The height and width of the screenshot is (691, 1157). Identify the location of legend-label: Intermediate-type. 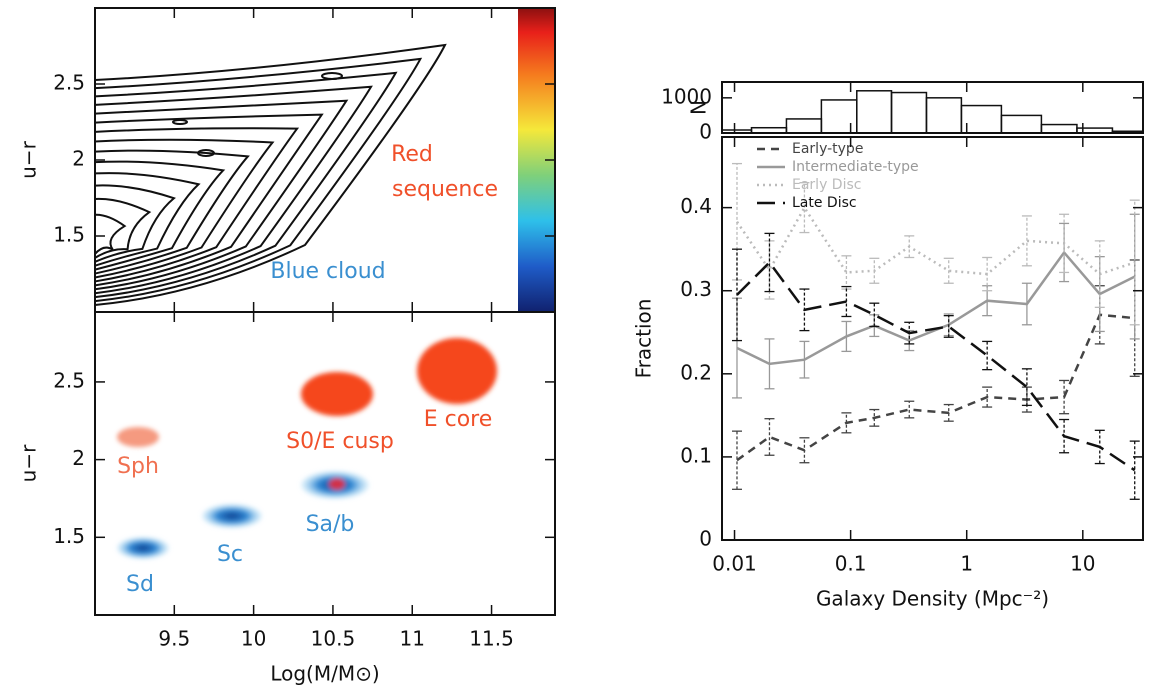
(855, 167).